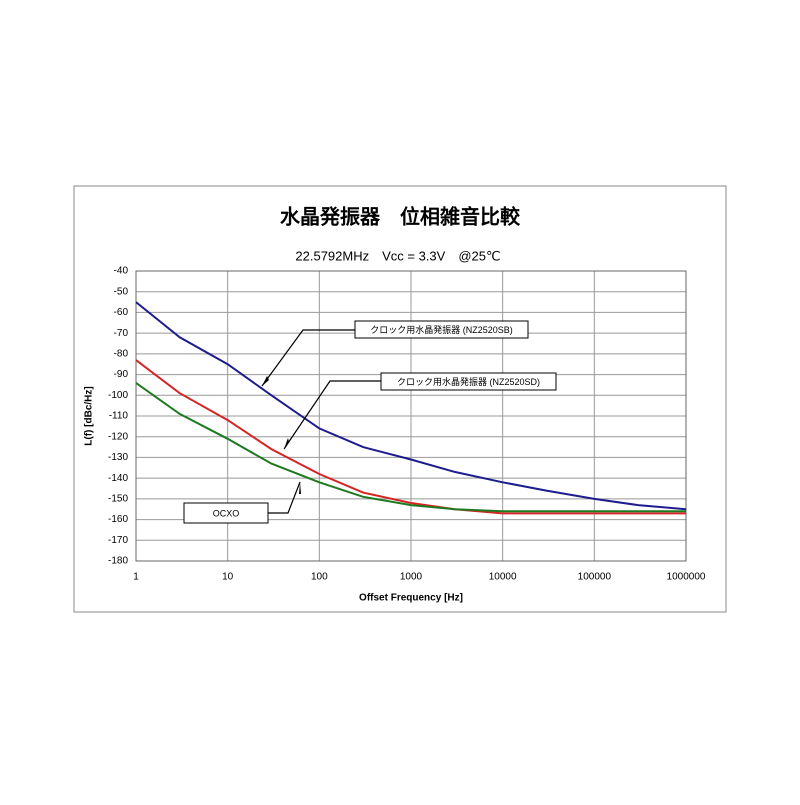 The height and width of the screenshot is (805, 800). Describe the element at coordinates (118, 540) in the screenshot. I see `y-tick-label: -170` at that location.